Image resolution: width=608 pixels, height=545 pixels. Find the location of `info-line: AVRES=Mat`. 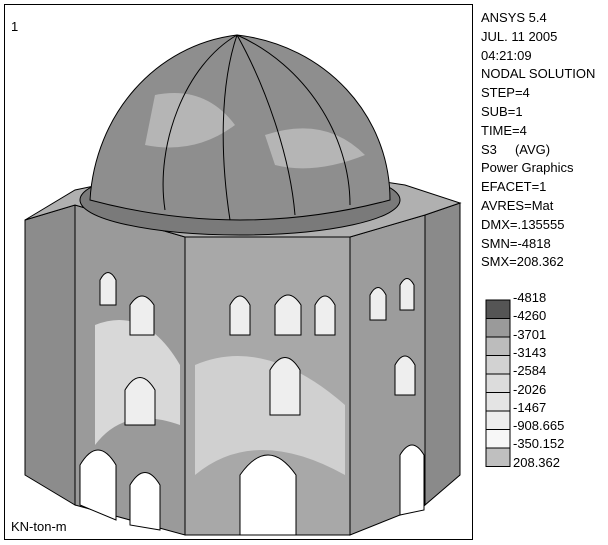

info-line: AVRES=Mat is located at coordinates (517, 205).